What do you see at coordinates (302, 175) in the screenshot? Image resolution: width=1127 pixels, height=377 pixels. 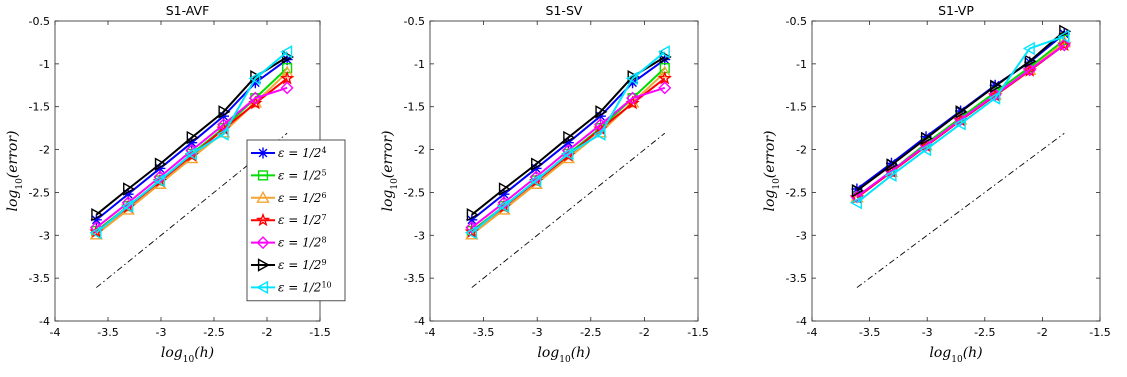 I see `legend-label: ε = 1/25` at bounding box center [302, 175].